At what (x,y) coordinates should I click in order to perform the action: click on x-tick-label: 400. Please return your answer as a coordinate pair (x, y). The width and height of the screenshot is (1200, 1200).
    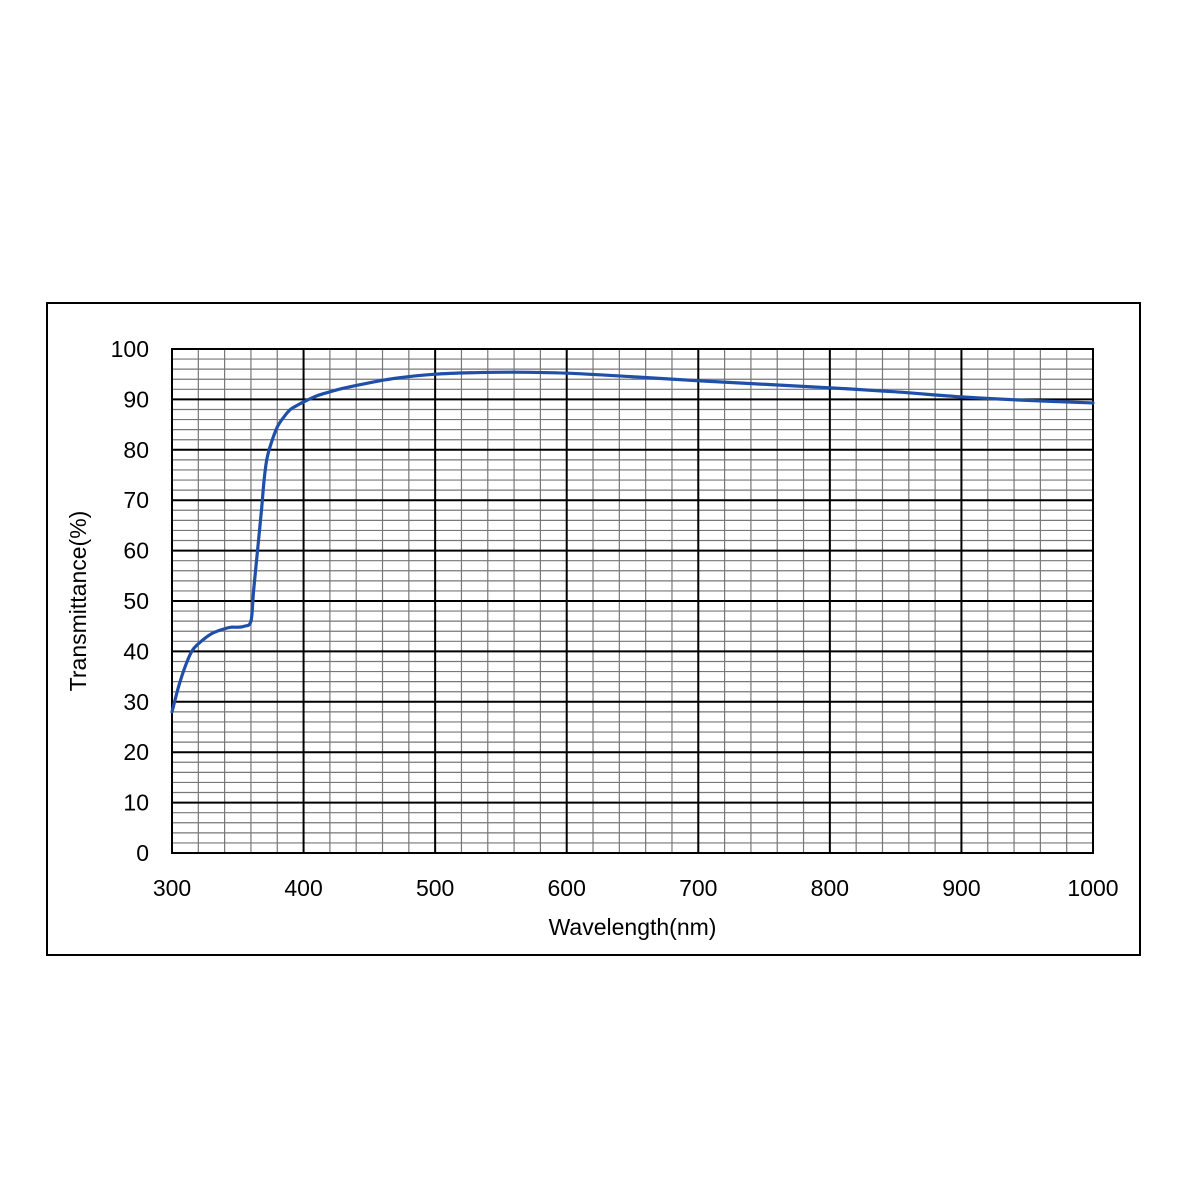
    Looking at the image, I should click on (303, 888).